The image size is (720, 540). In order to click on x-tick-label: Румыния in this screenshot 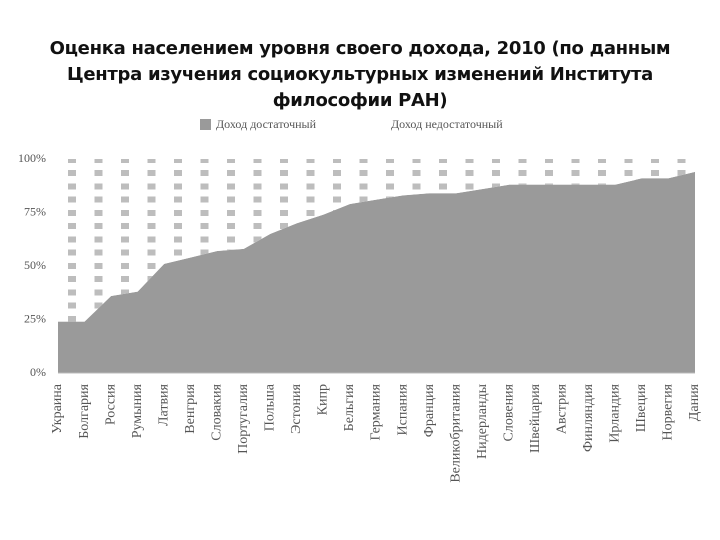, I will do `click(137, 410)`.